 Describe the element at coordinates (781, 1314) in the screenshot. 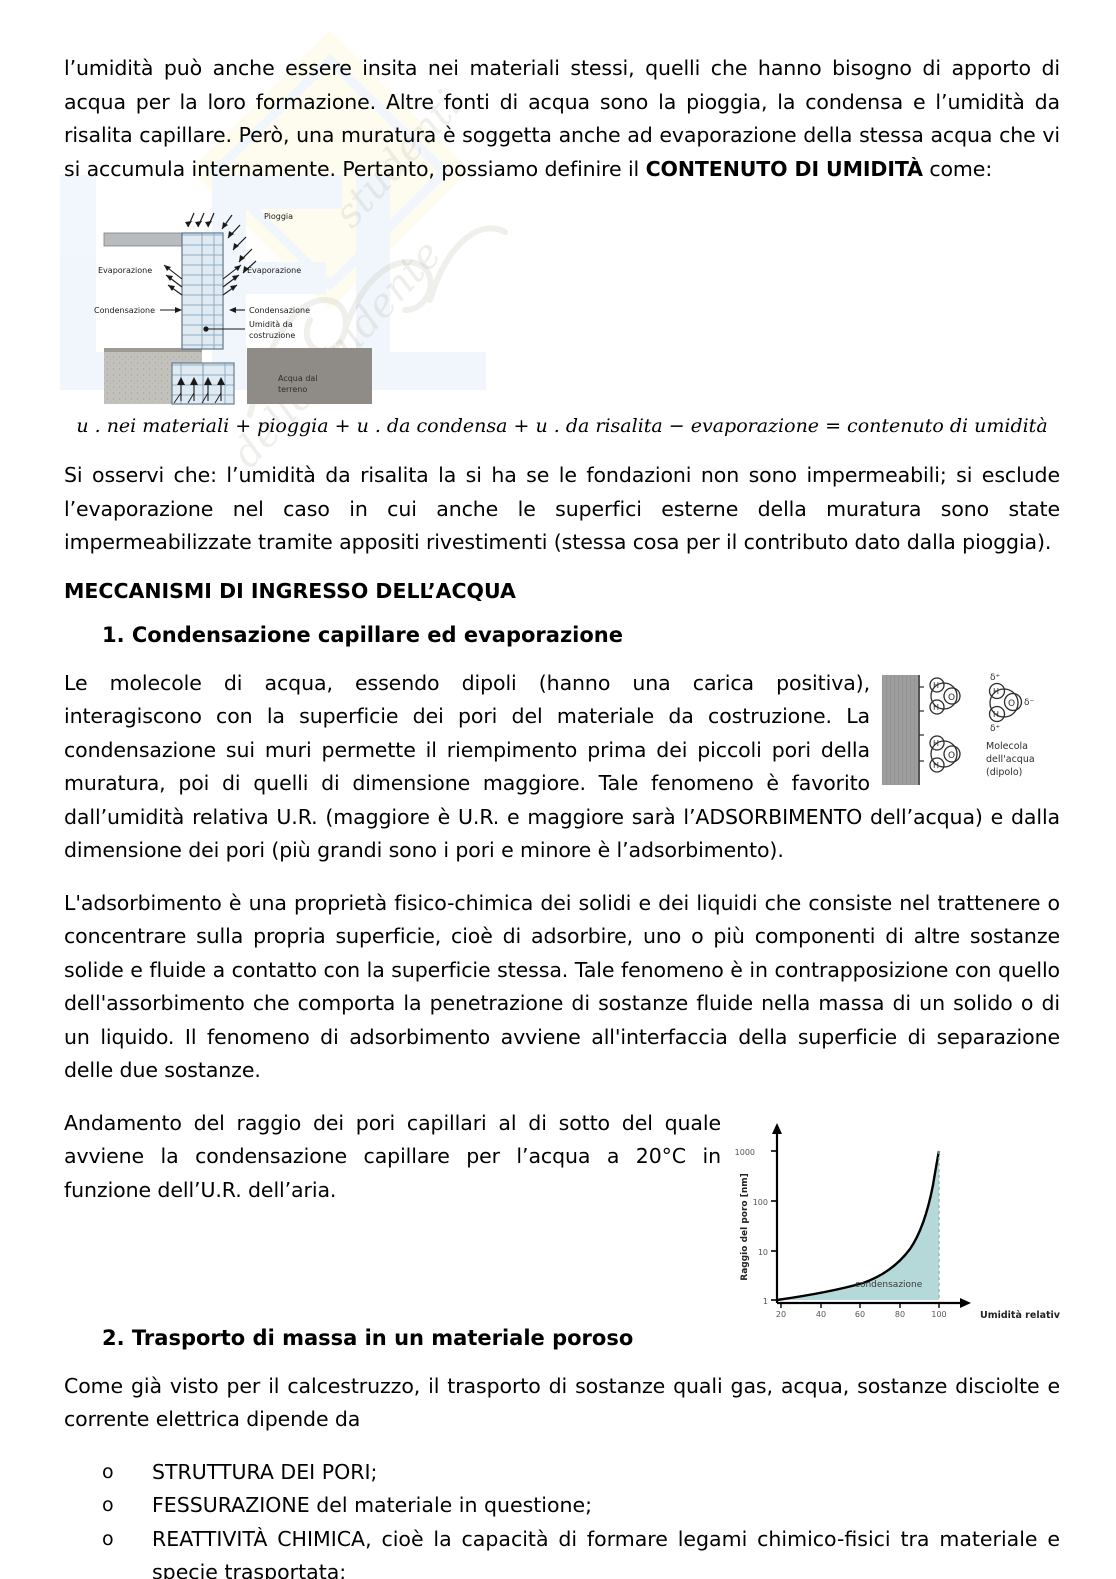

I see `chart-xtick-20: 20` at that location.